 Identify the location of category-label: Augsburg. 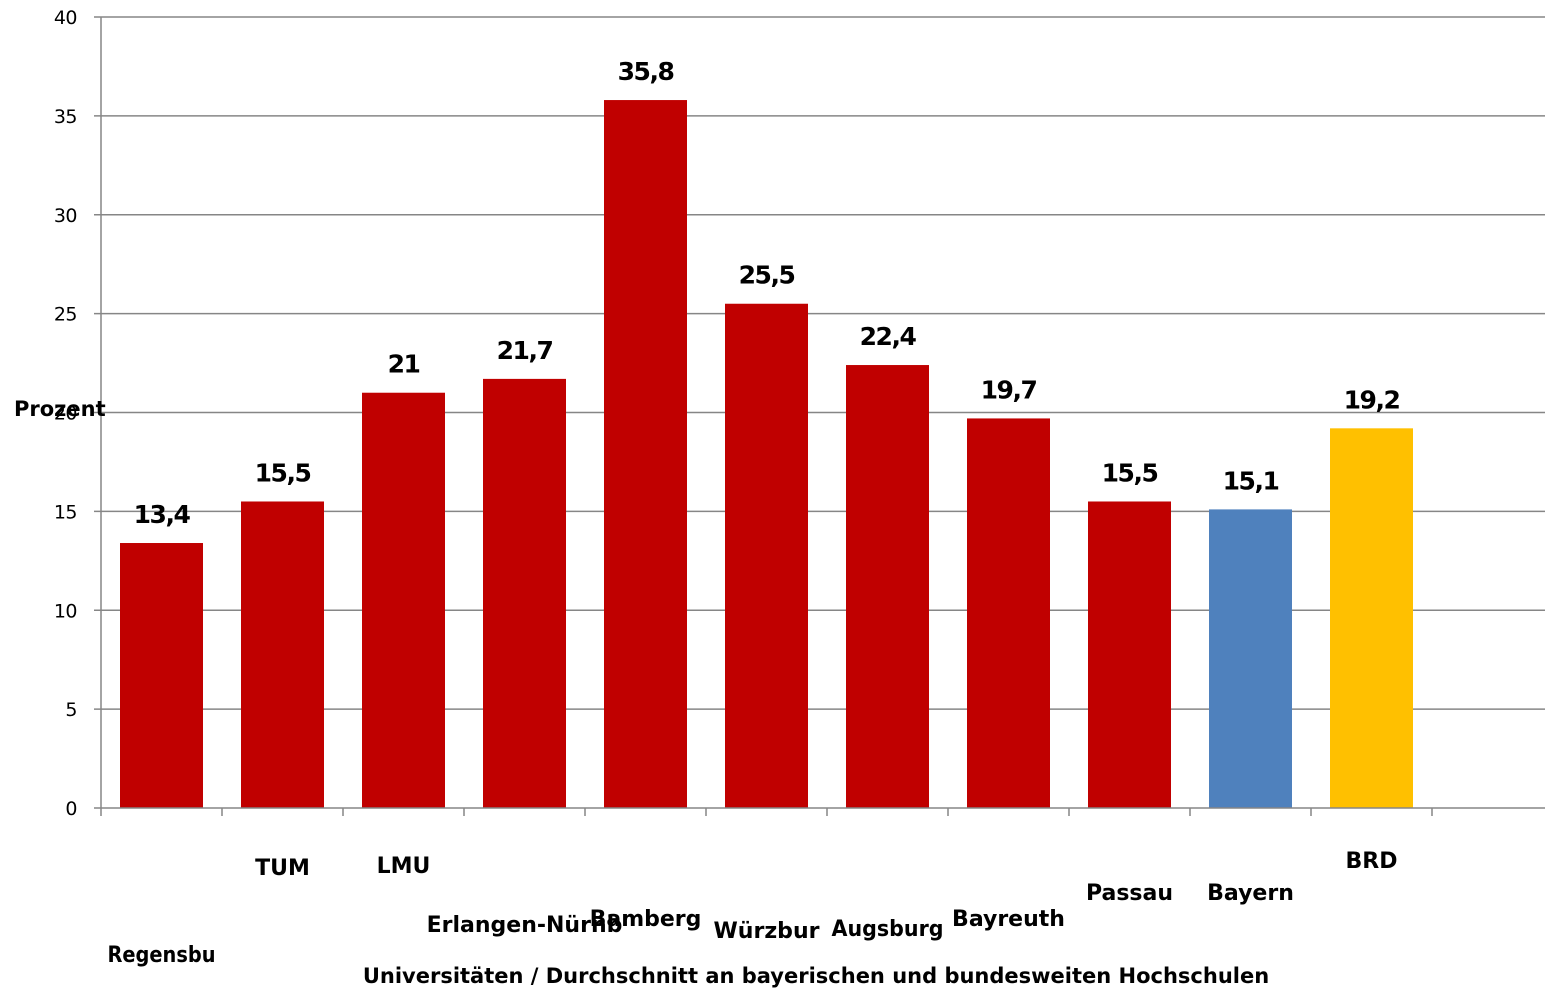
(888, 929).